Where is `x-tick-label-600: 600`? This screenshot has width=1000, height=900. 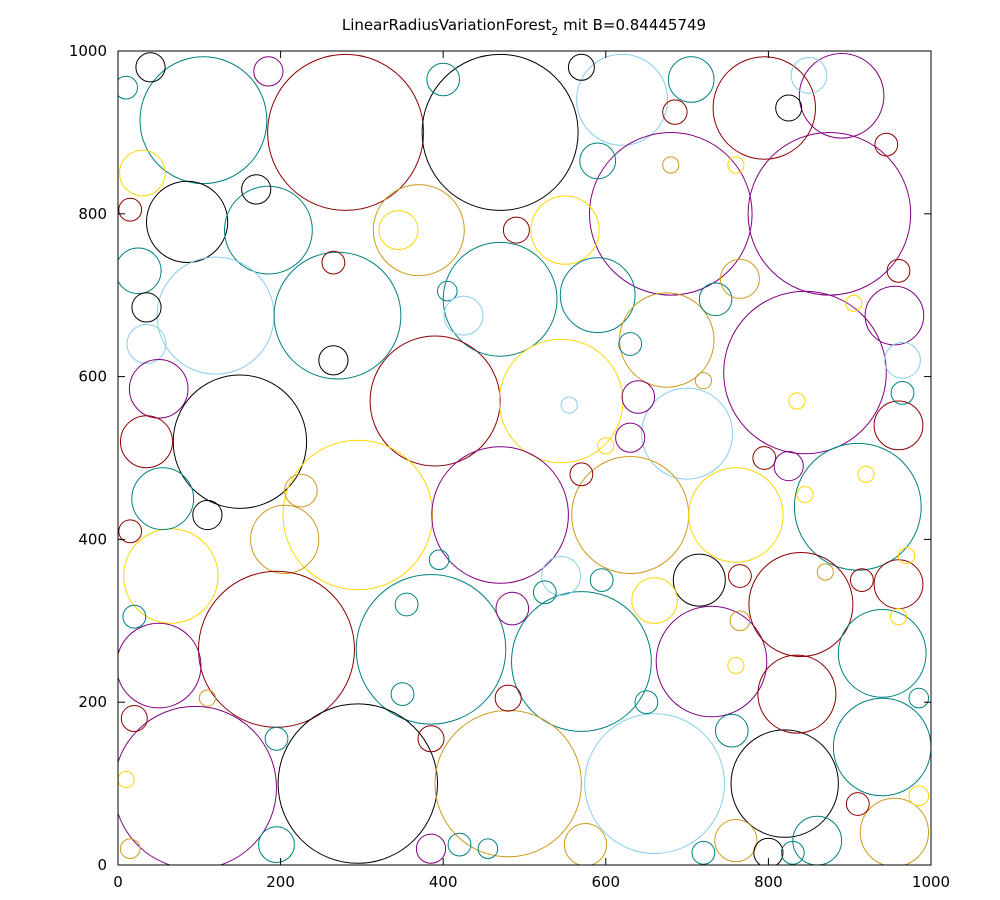 x-tick-label-600: 600 is located at coordinates (605, 882).